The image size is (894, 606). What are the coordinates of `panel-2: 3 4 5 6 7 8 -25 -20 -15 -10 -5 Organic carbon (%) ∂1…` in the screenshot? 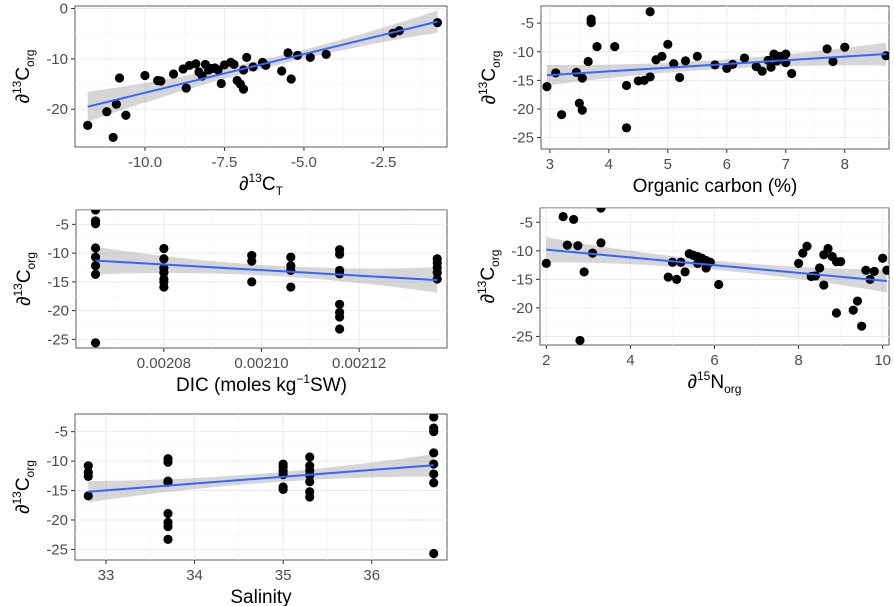 It's located at (683, 101).